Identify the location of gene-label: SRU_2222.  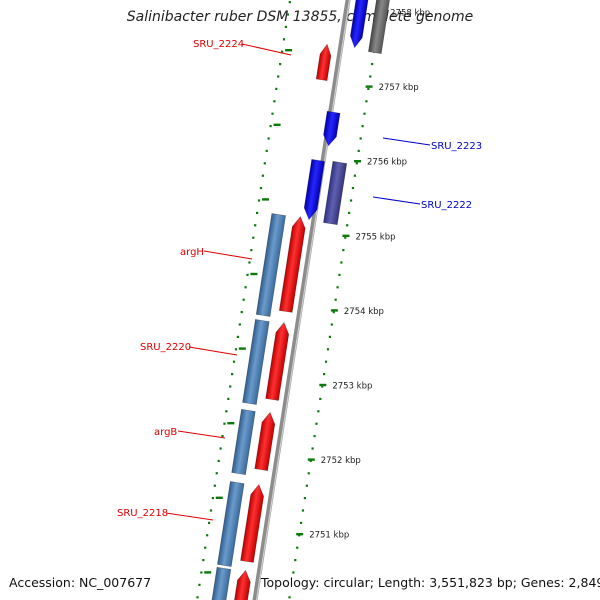
(446, 205).